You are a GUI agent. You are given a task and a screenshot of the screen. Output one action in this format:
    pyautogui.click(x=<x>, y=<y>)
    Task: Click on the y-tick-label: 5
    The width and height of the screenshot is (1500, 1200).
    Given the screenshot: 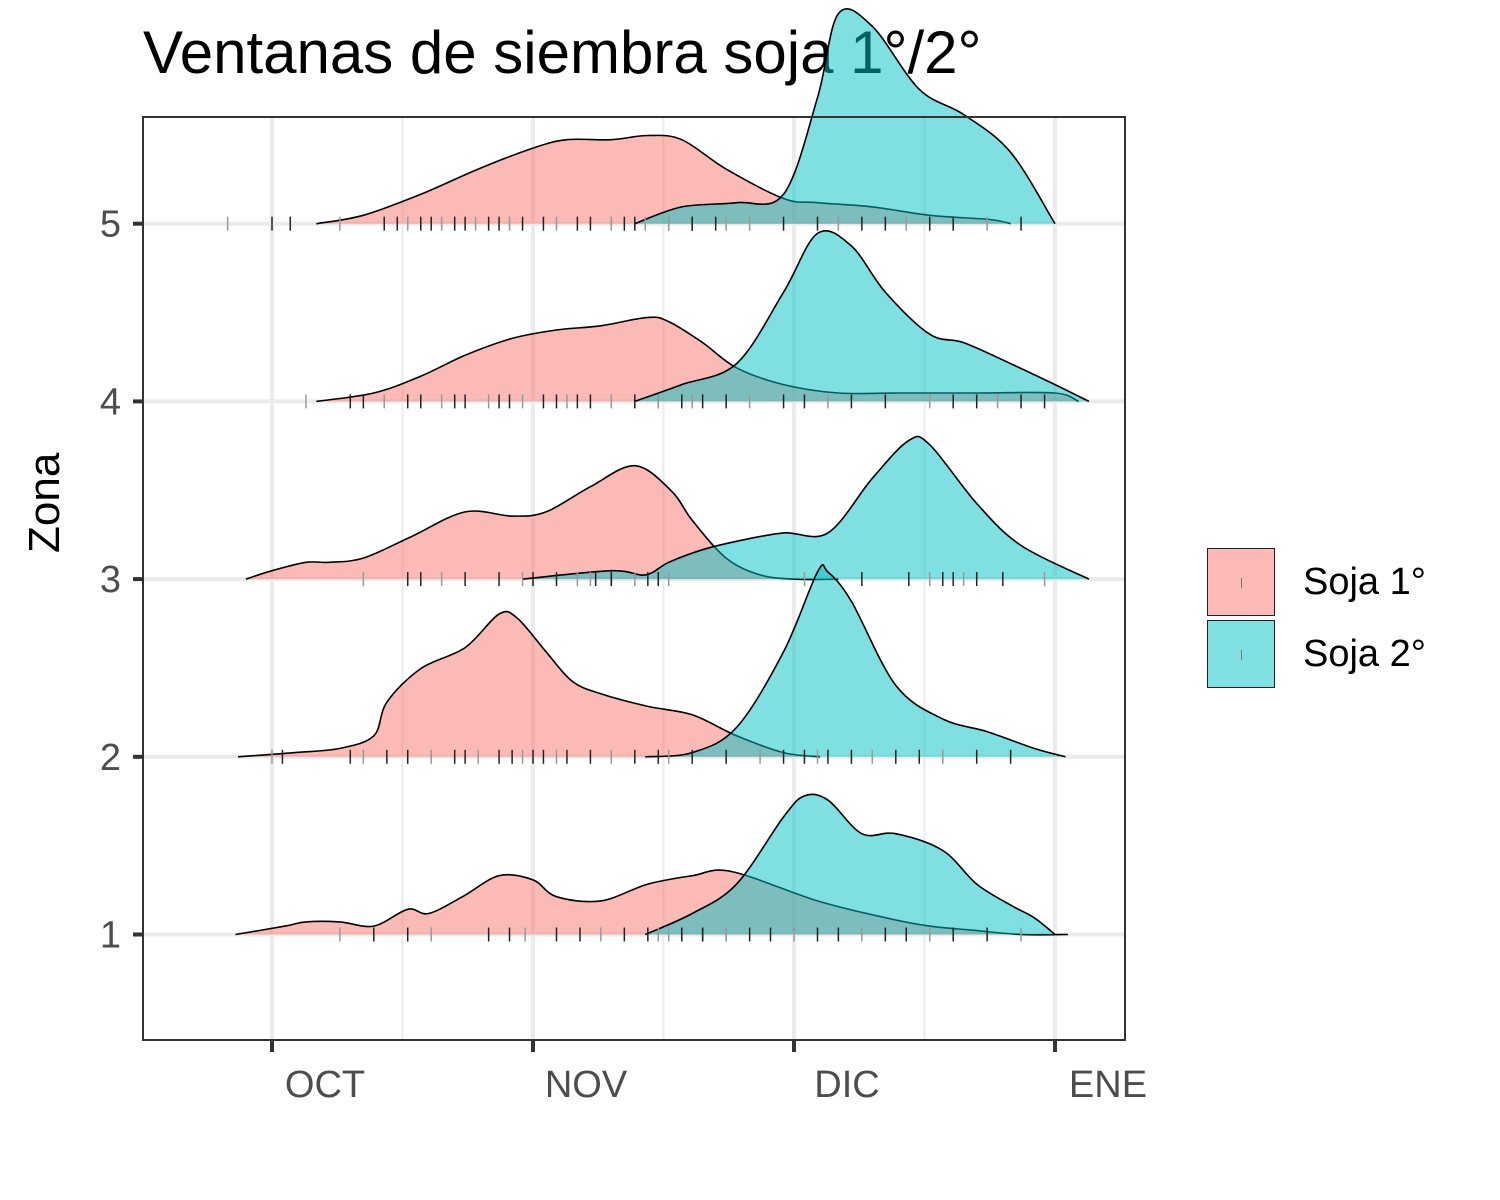 What is the action you would take?
    pyautogui.click(x=110, y=225)
    